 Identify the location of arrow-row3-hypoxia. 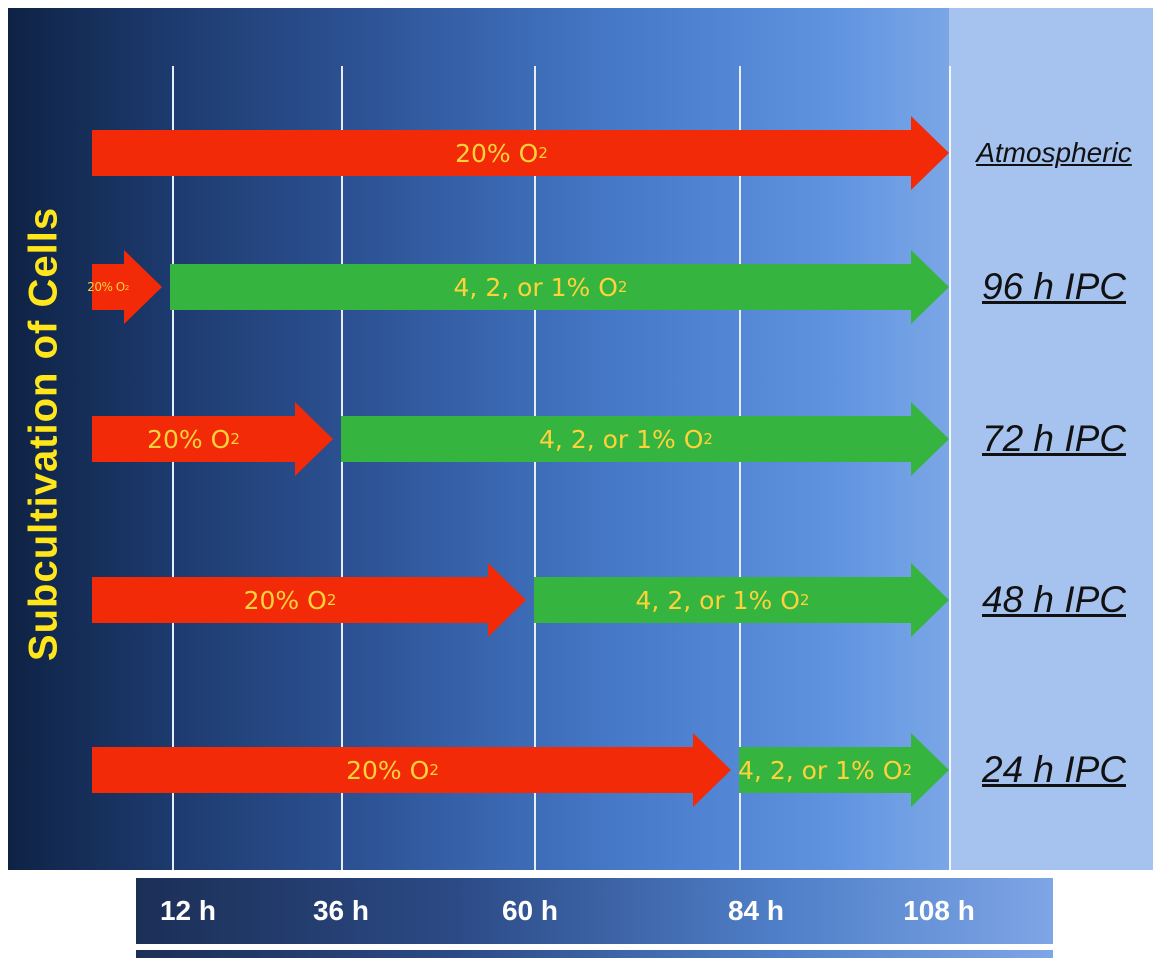
(741, 600).